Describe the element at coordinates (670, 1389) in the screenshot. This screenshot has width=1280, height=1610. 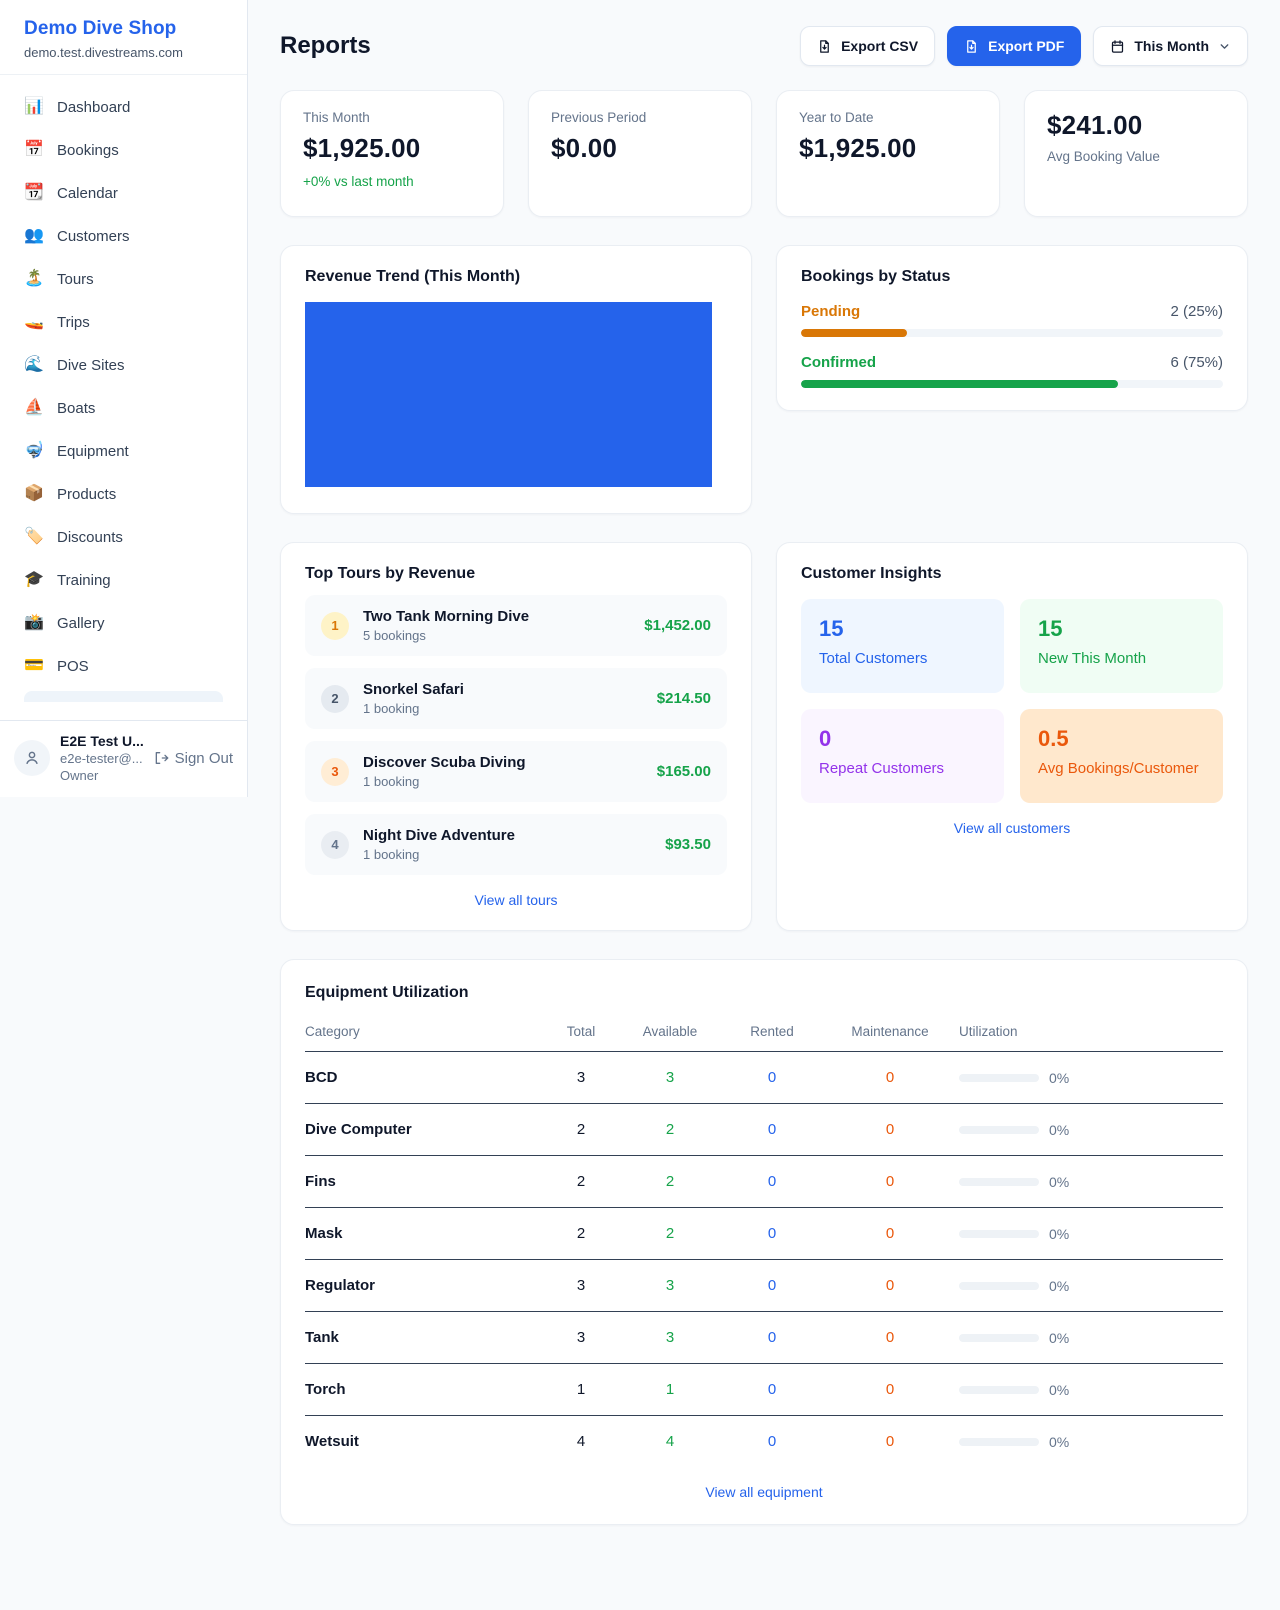
I see `equipment-available: 1` at that location.